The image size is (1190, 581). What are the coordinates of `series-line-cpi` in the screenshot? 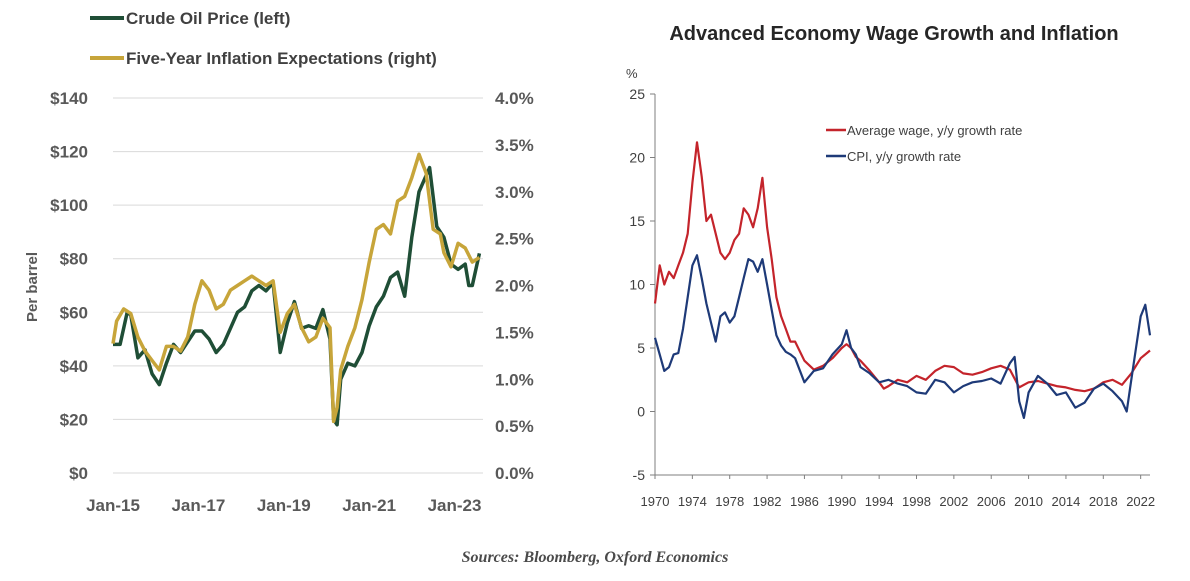 It's located at (902, 336).